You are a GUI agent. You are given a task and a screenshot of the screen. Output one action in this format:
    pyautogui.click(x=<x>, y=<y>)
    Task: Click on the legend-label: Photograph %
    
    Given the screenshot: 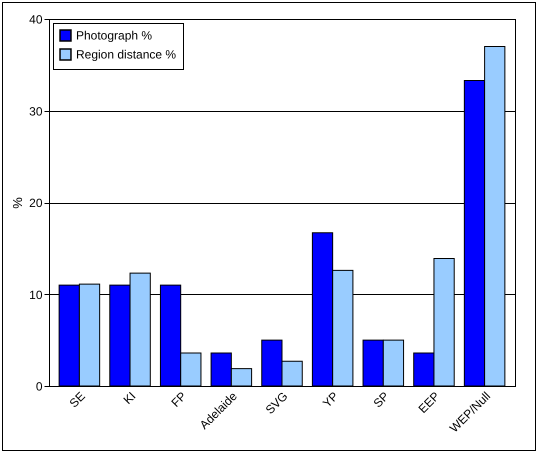 What is the action you would take?
    pyautogui.click(x=114, y=35)
    